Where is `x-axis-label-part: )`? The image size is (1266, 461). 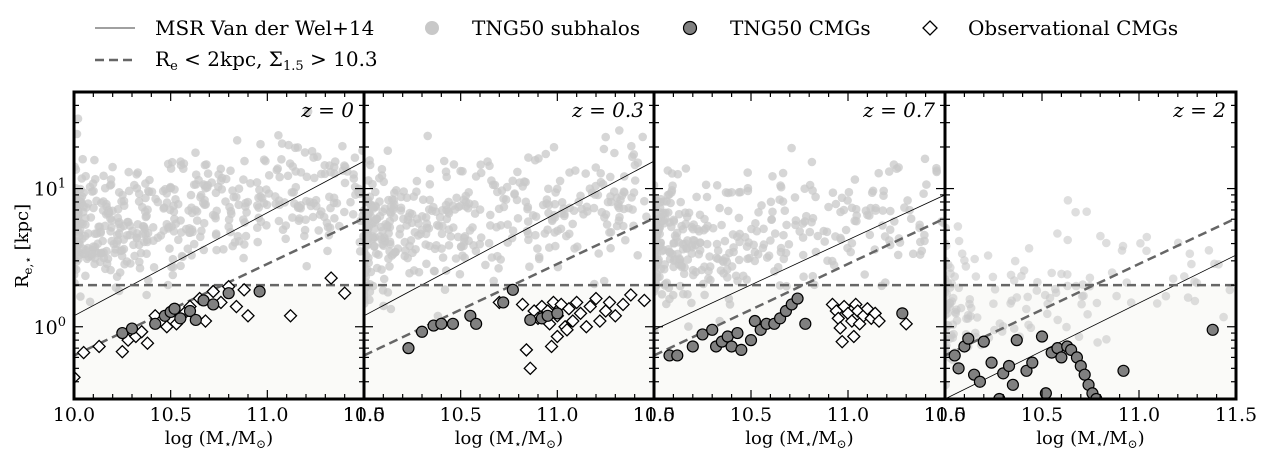 x-axis-label-part: ) is located at coordinates (1141, 438).